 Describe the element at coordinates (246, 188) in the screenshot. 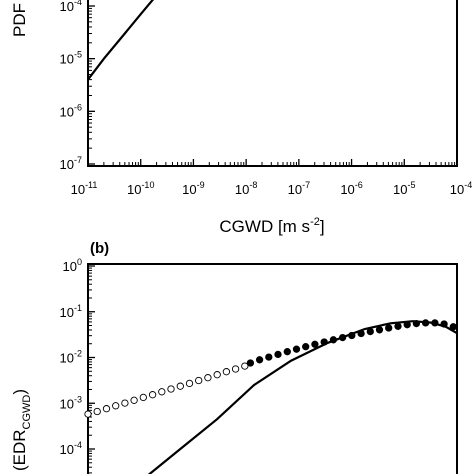

I see `panel-a-x-tick-label: 10⁻⁸` at that location.